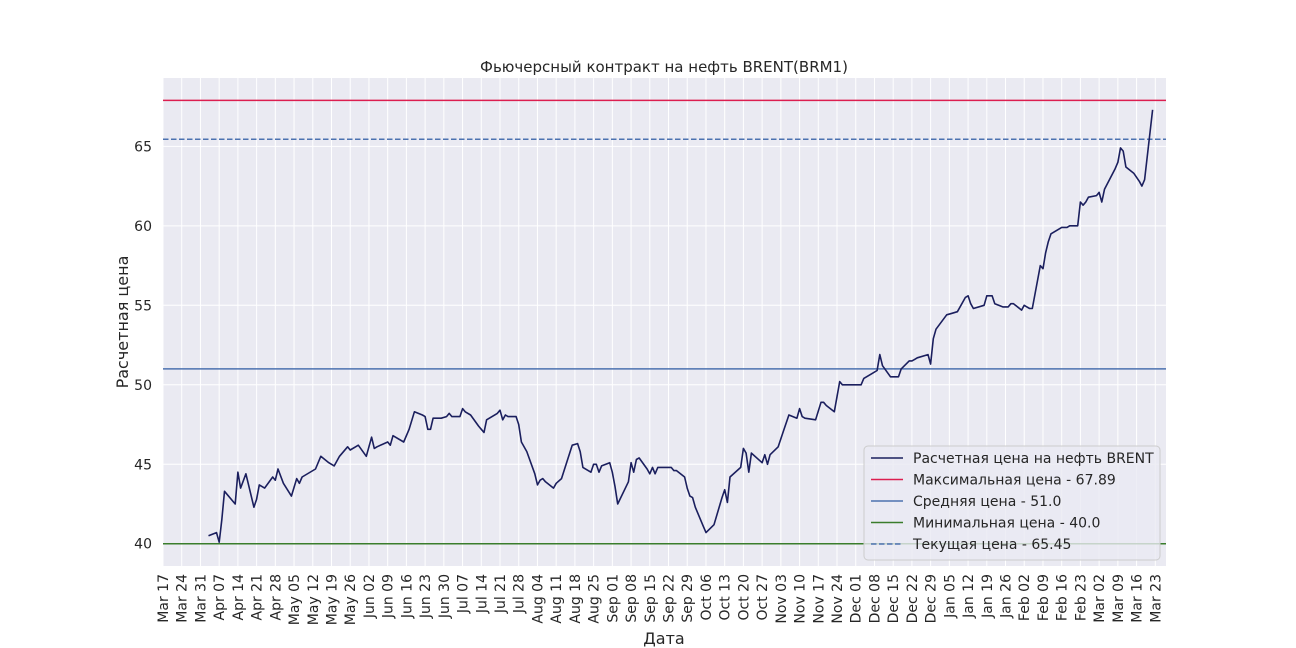 This screenshot has width=1296, height=648. What do you see at coordinates (707, 597) in the screenshot?
I see `x-tick-label: Oct 06` at bounding box center [707, 597].